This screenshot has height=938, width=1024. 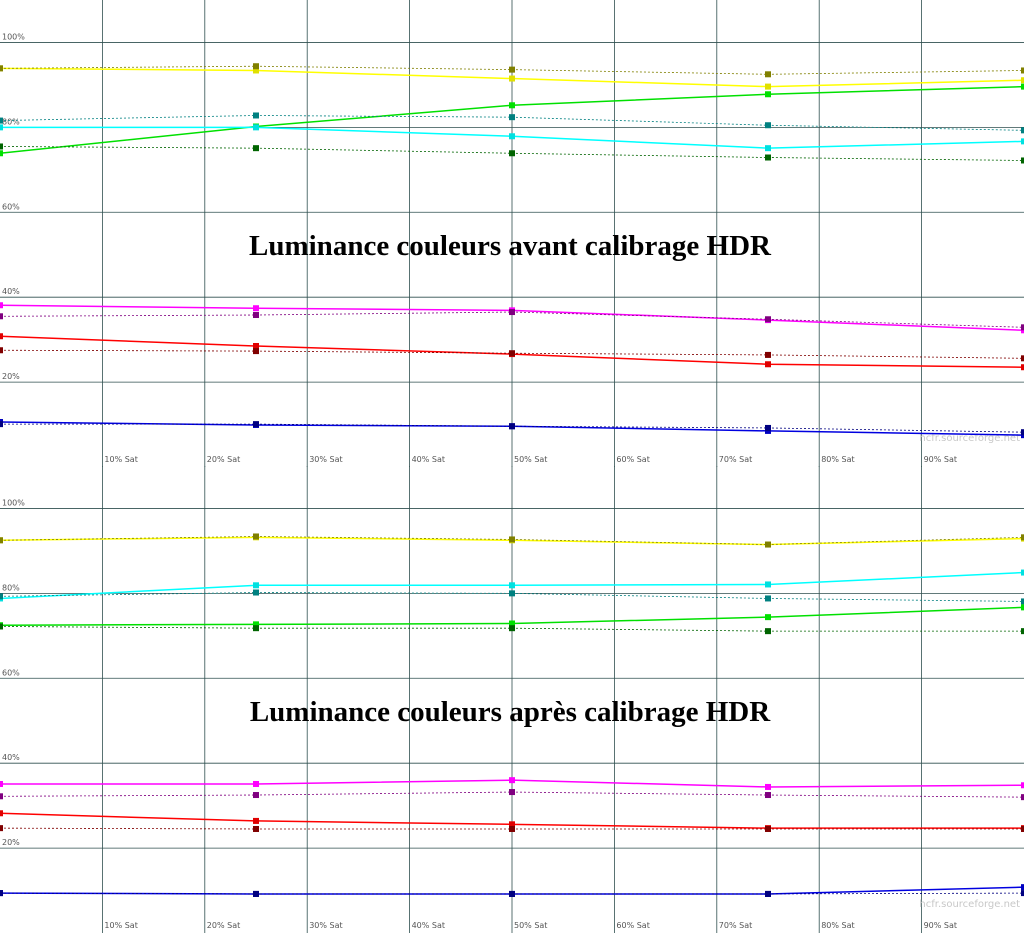 What do you see at coordinates (11, 376) in the screenshot?
I see `y-tick-label: 20%` at bounding box center [11, 376].